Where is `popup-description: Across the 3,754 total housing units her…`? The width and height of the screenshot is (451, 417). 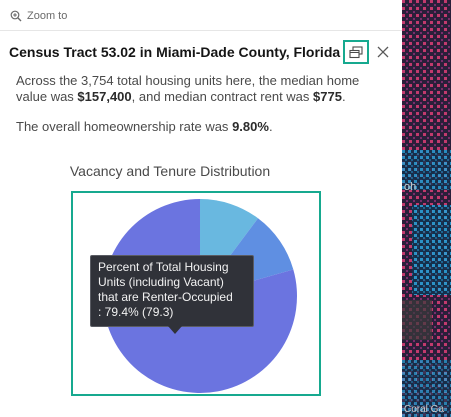
popup-description: Across the 3,754 total housing units her… is located at coordinates (201, 104).